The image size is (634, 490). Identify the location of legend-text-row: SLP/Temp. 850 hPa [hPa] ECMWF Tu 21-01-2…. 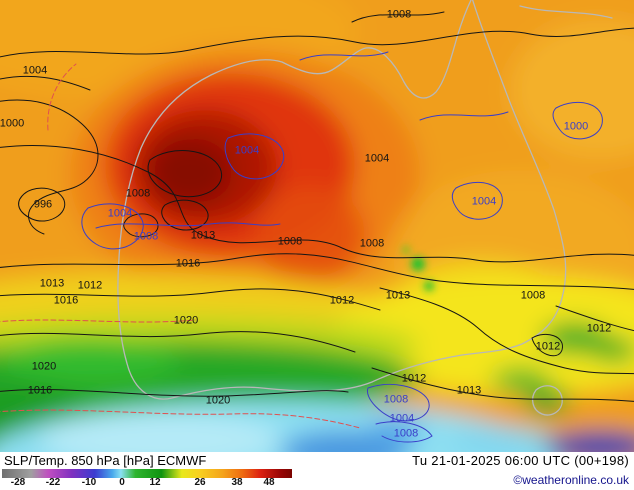
(317, 460).